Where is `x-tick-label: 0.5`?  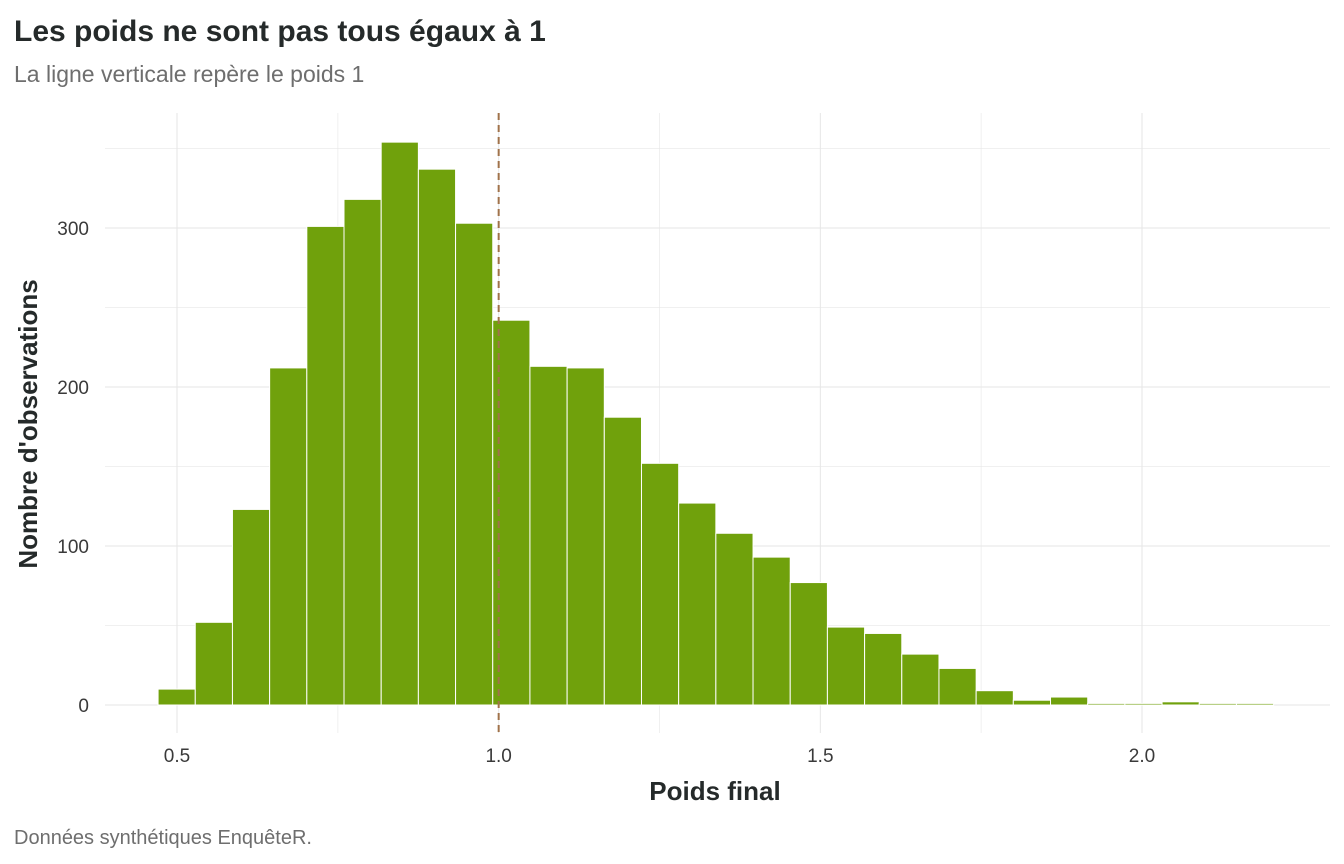
x-tick-label: 0.5 is located at coordinates (177, 756).